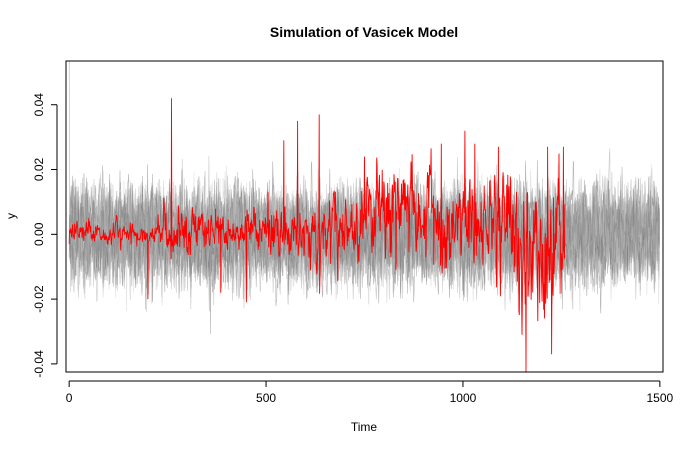 The image size is (700, 450). What do you see at coordinates (370, 392) in the screenshot?
I see `x-axis: 0 500 1000 1500` at bounding box center [370, 392].